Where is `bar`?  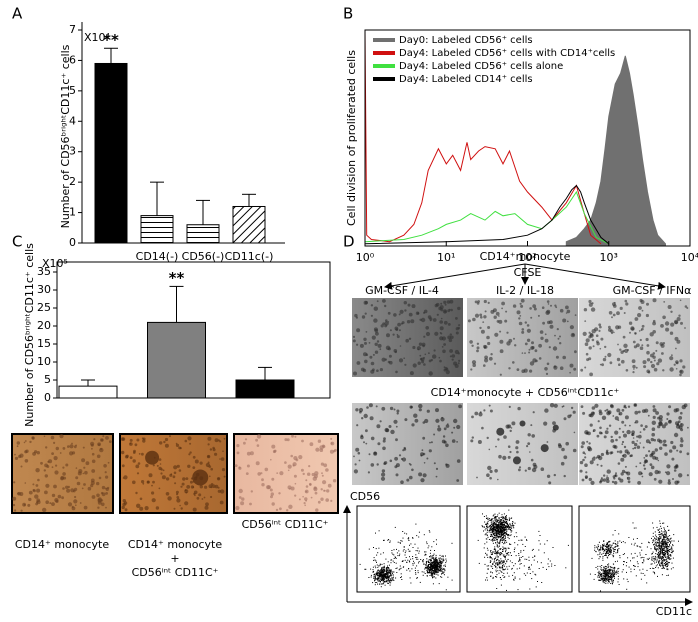 bar is located at coordinates (203, 234).